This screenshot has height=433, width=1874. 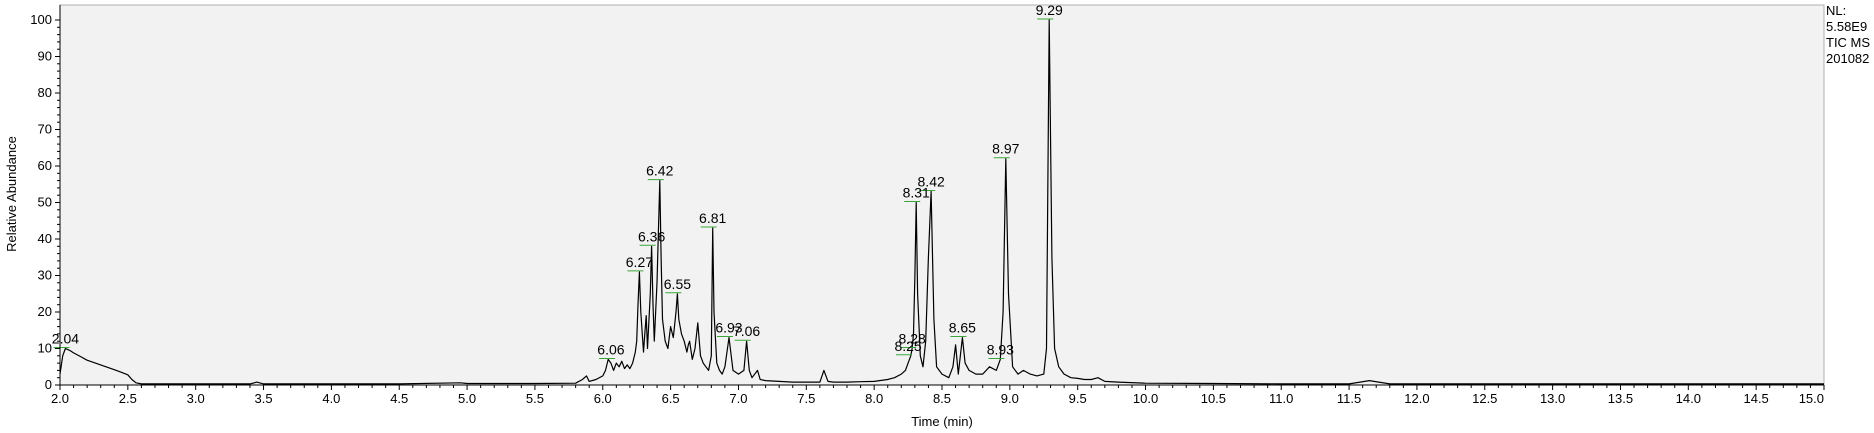 I want to click on x-tick-label: 14.5, so click(x=1755, y=398).